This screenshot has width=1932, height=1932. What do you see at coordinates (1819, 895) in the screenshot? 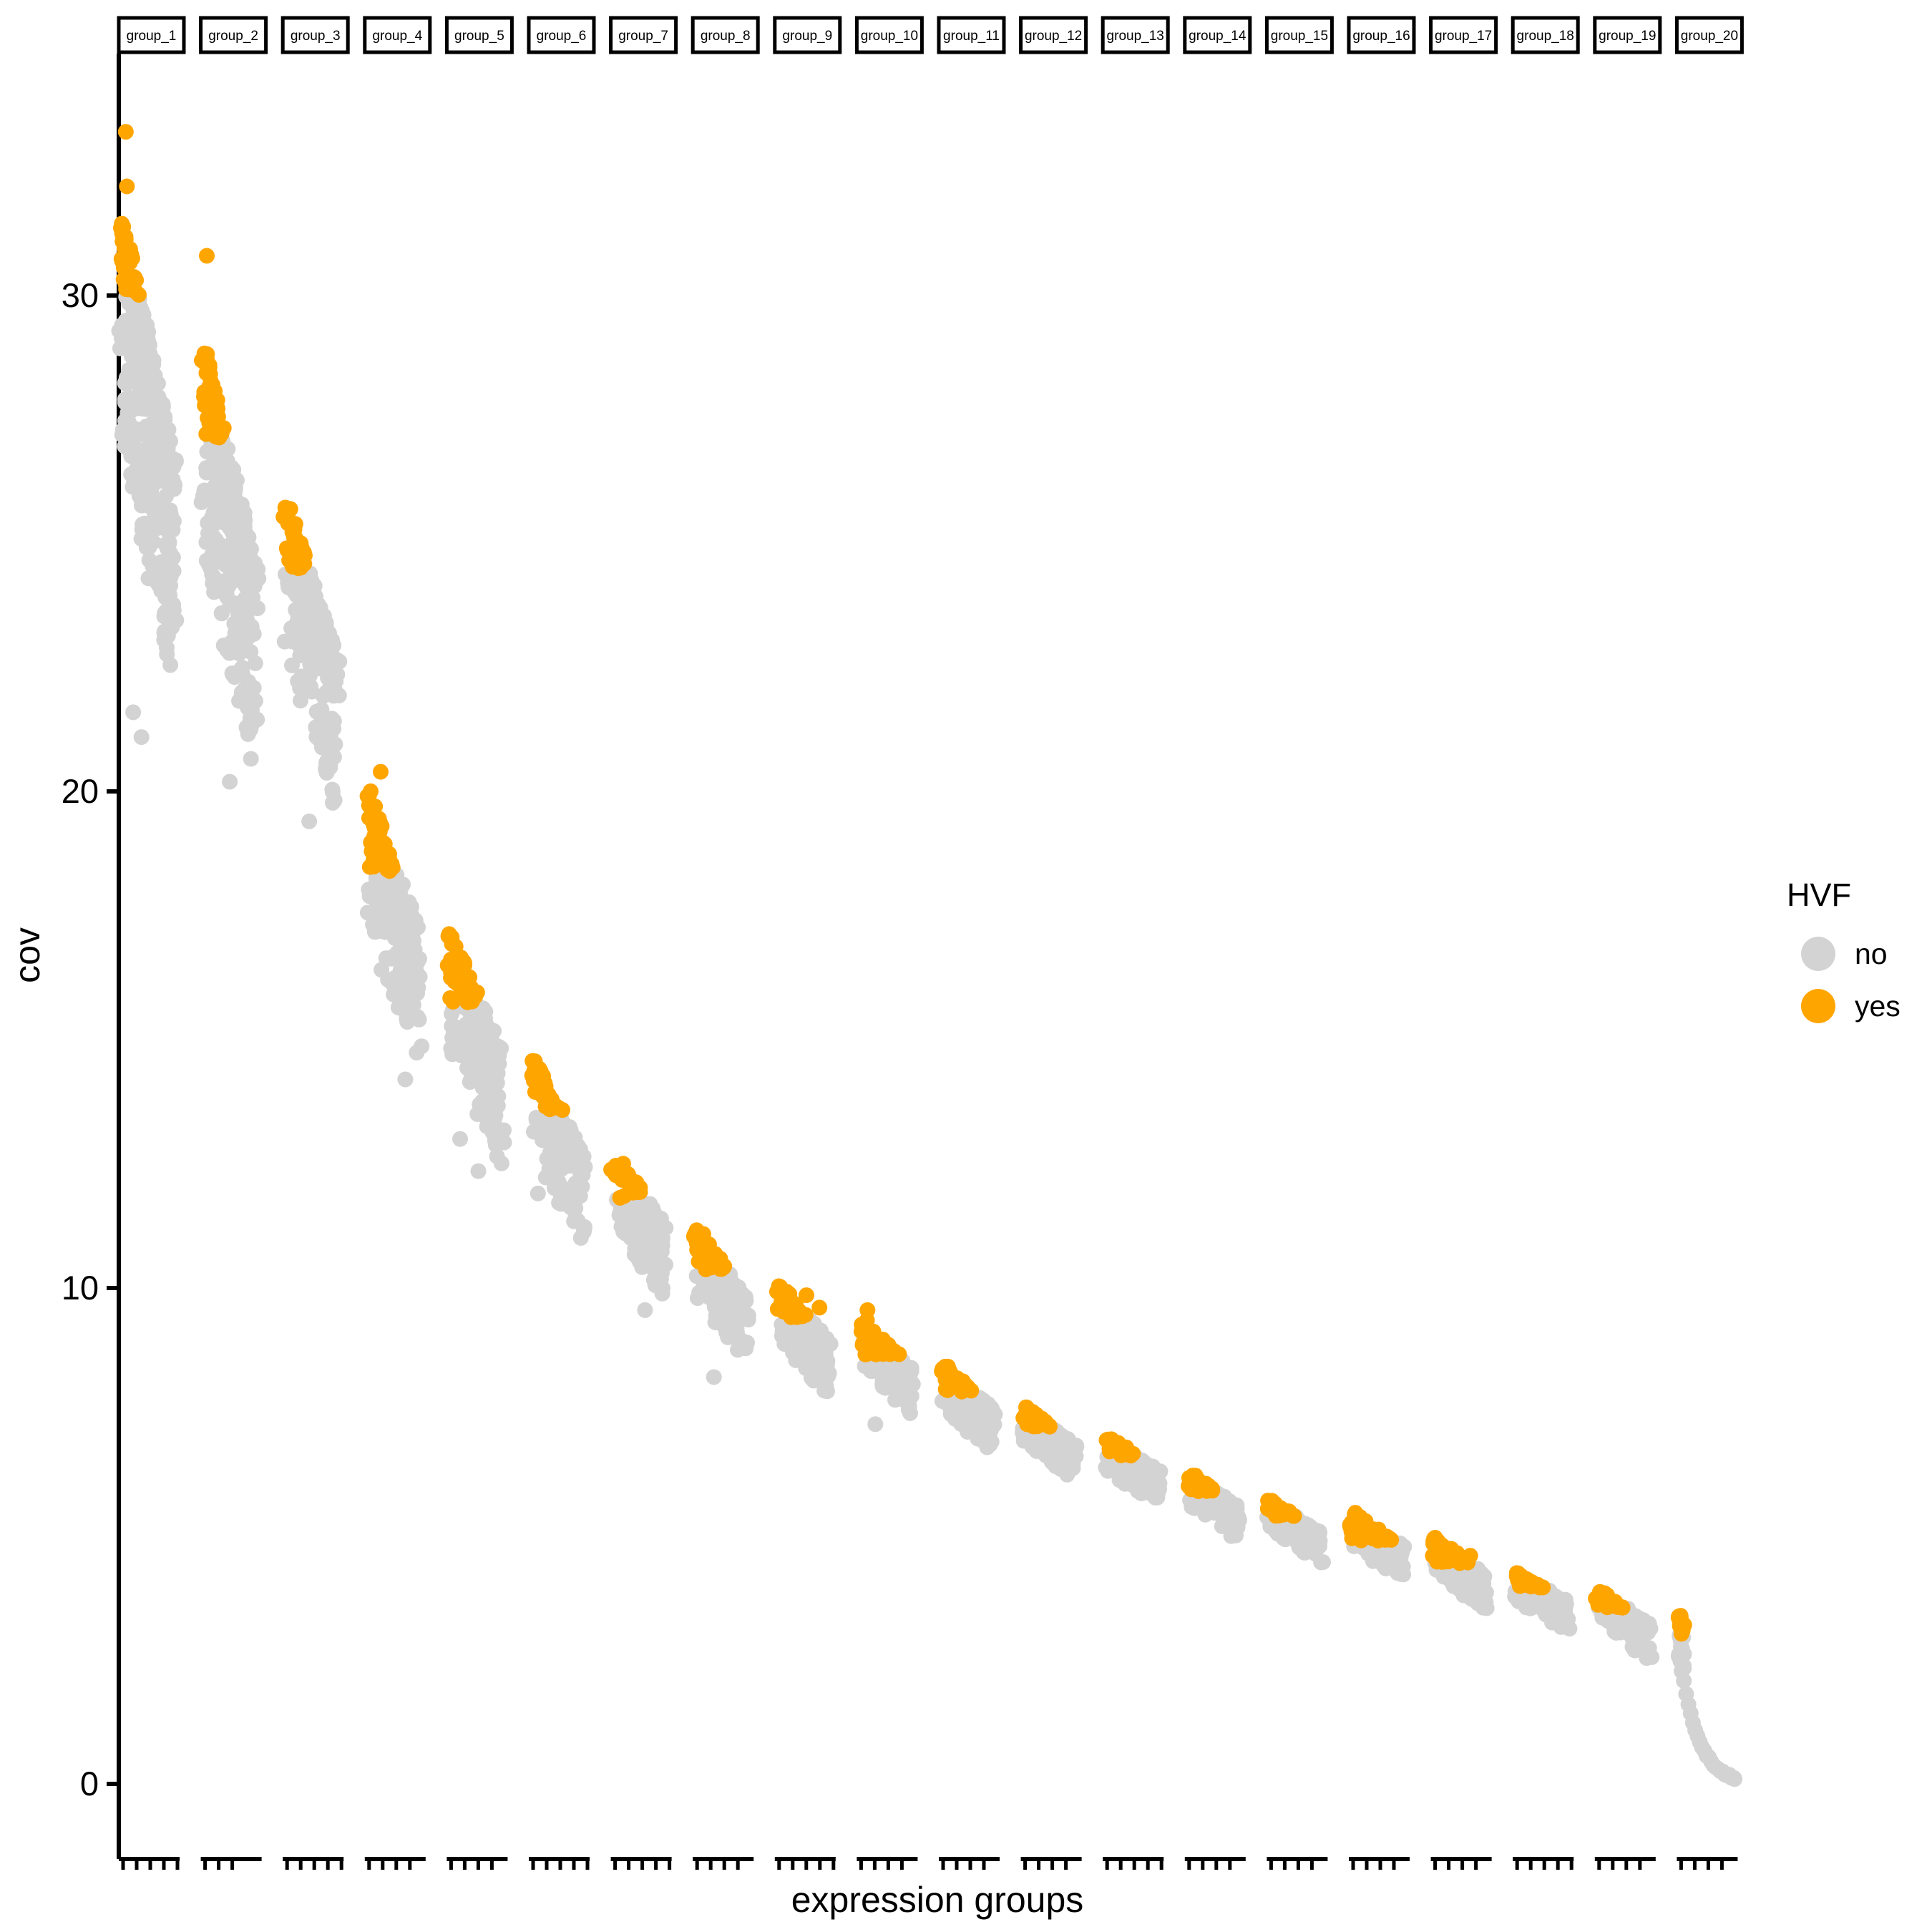
I see `legend-title: HVF` at bounding box center [1819, 895].